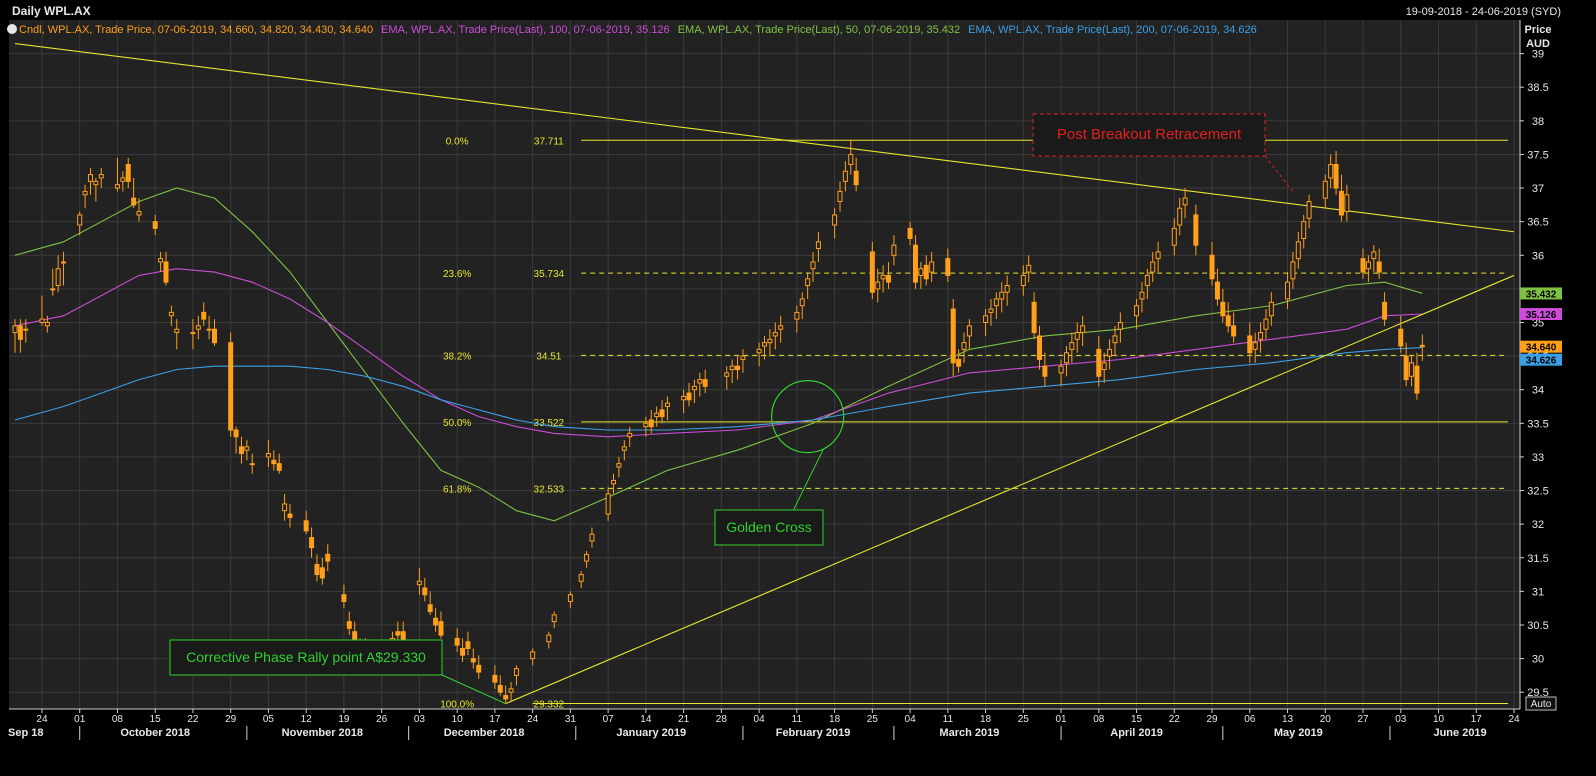 The image size is (1596, 776). What do you see at coordinates (1136, 733) in the screenshot?
I see `x-month-label: April 2019` at bounding box center [1136, 733].